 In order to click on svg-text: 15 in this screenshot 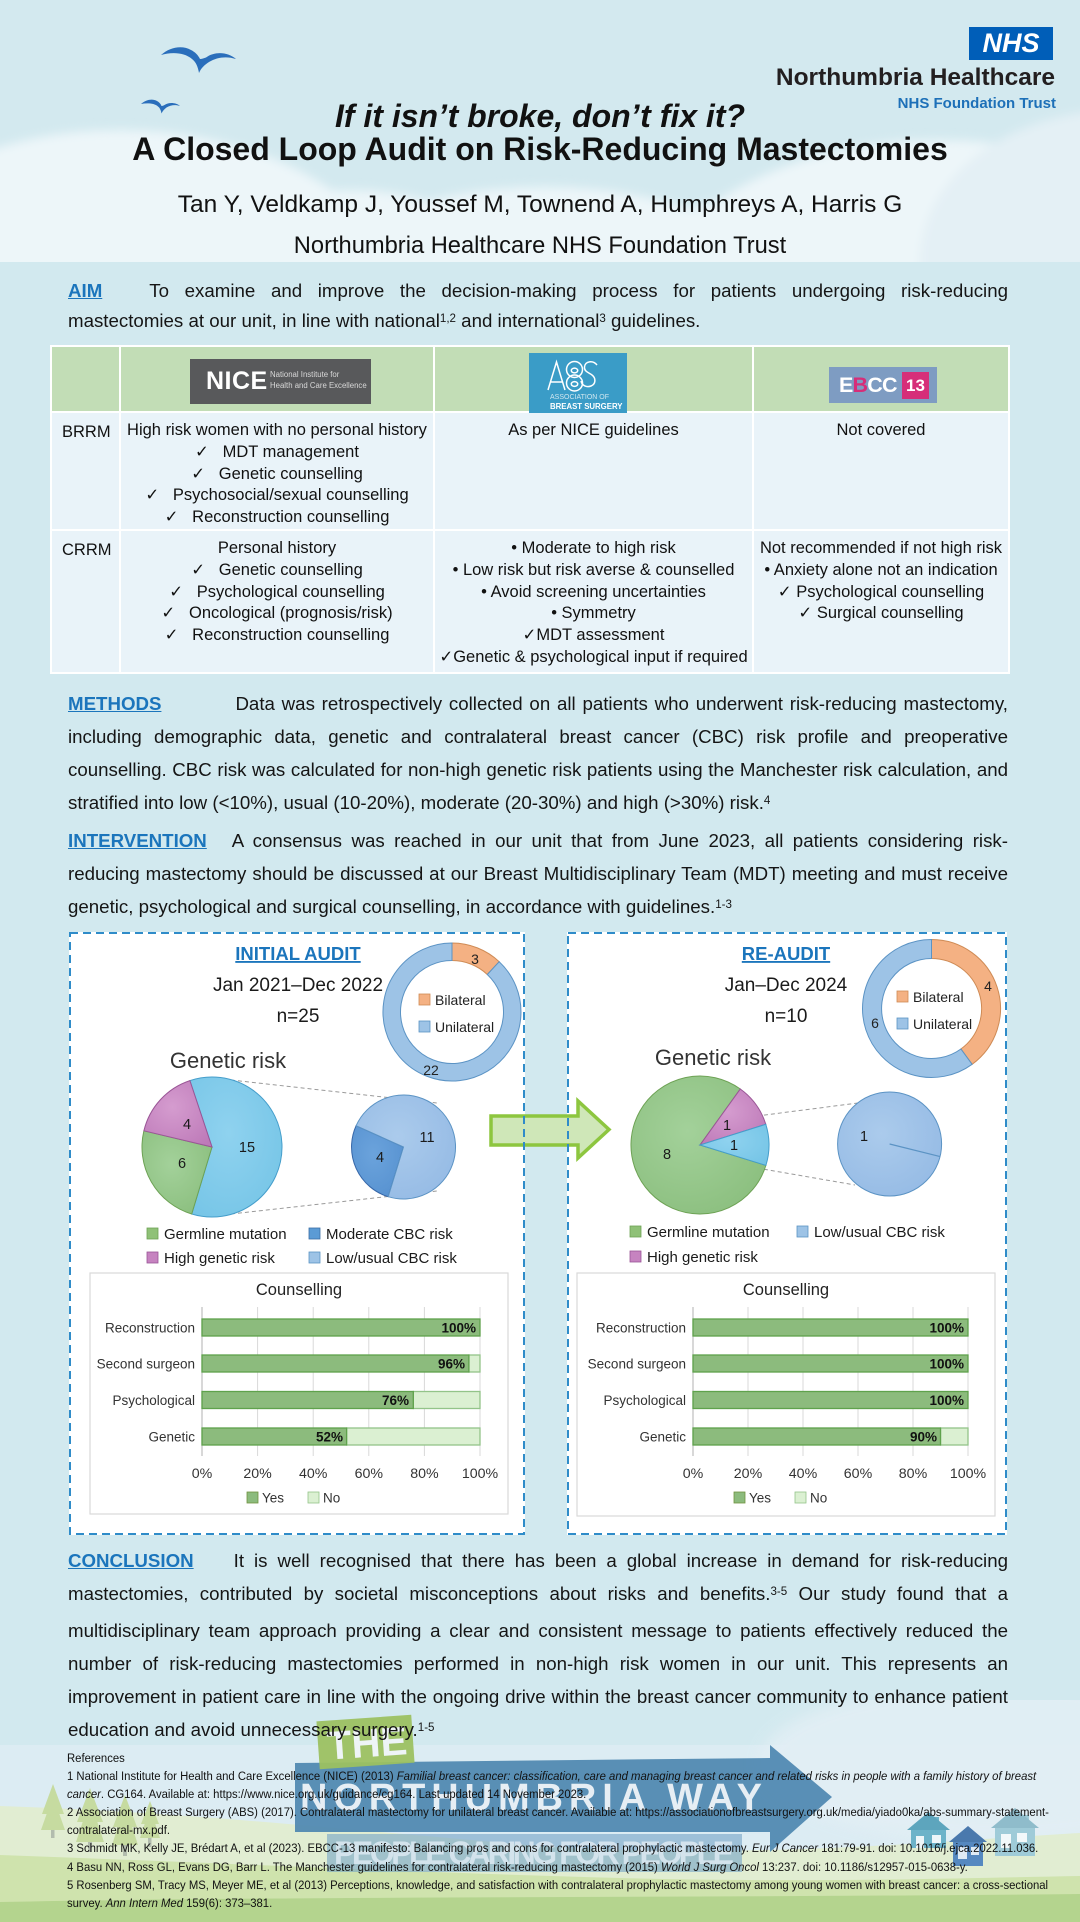, I will do `click(247, 1148)`.